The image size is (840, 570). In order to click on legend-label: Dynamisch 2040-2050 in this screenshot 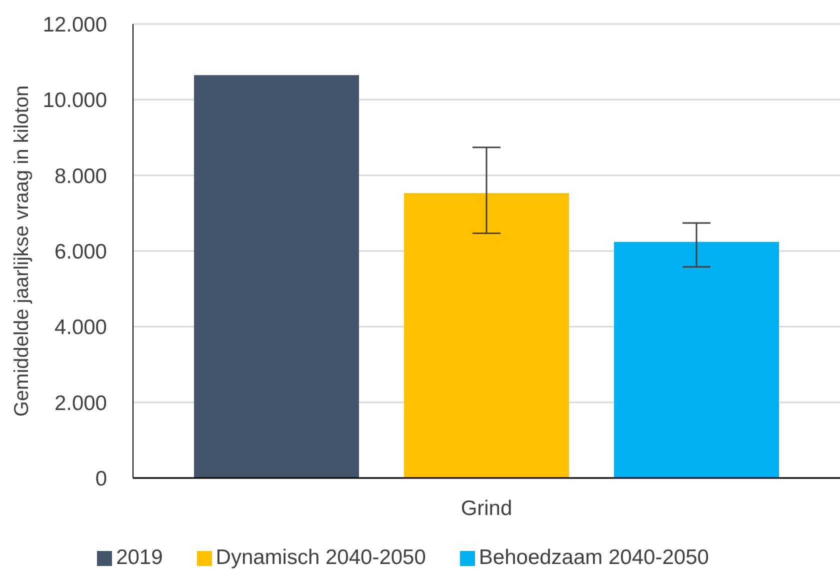, I will do `click(321, 557)`.